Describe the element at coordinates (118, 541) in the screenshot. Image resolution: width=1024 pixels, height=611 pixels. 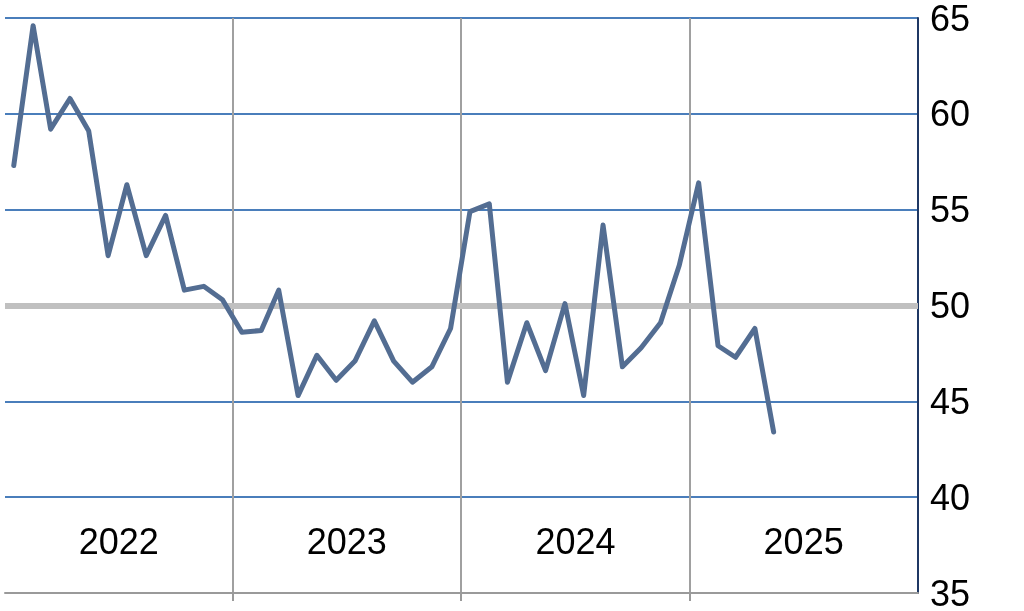
I see `x-tick-label: 2022` at that location.